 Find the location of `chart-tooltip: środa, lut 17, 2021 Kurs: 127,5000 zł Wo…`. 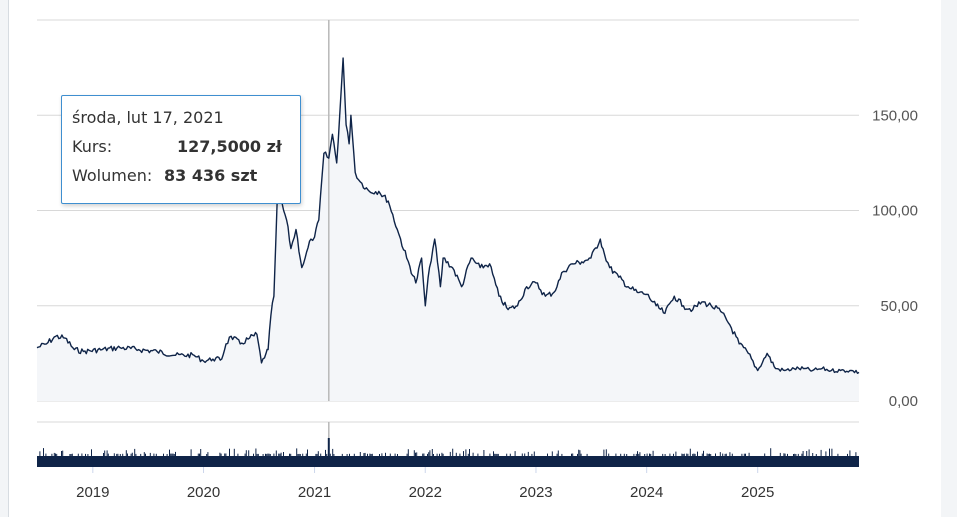

chart-tooltip: środa, lut 17, 2021 Kurs: 127,5000 zł Wo… is located at coordinates (181, 149).